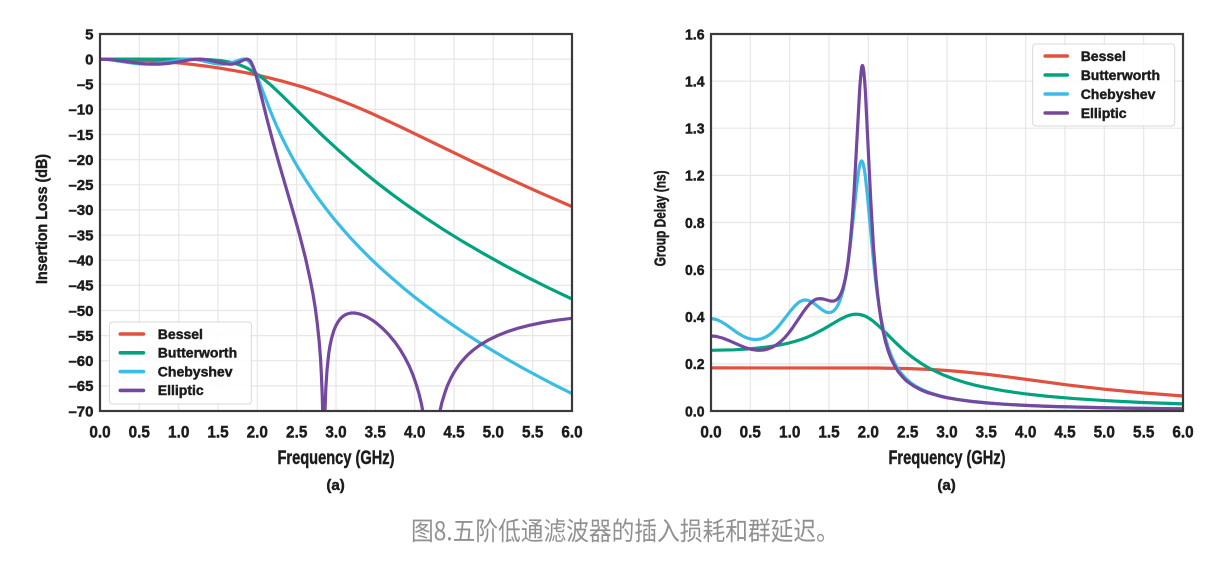 The width and height of the screenshot is (1224, 562). What do you see at coordinates (80, 235) in the screenshot?
I see `svg-text: –35` at bounding box center [80, 235].